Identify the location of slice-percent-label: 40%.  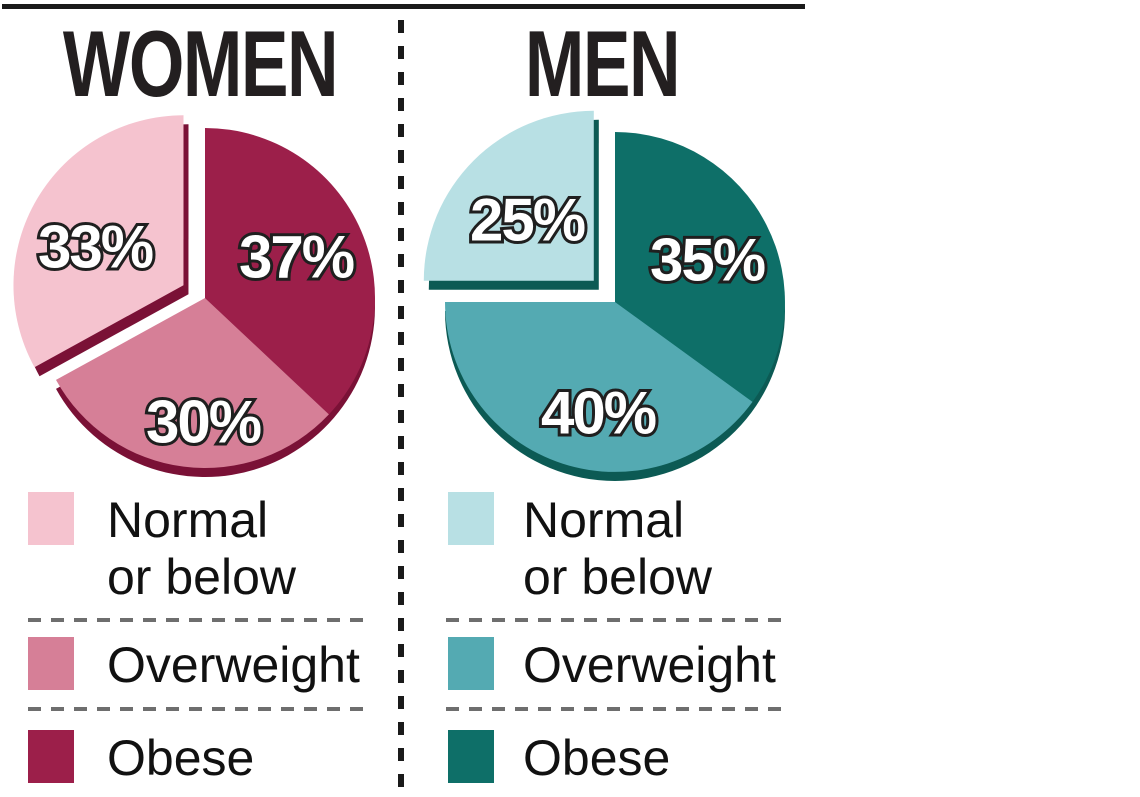
(598, 413).